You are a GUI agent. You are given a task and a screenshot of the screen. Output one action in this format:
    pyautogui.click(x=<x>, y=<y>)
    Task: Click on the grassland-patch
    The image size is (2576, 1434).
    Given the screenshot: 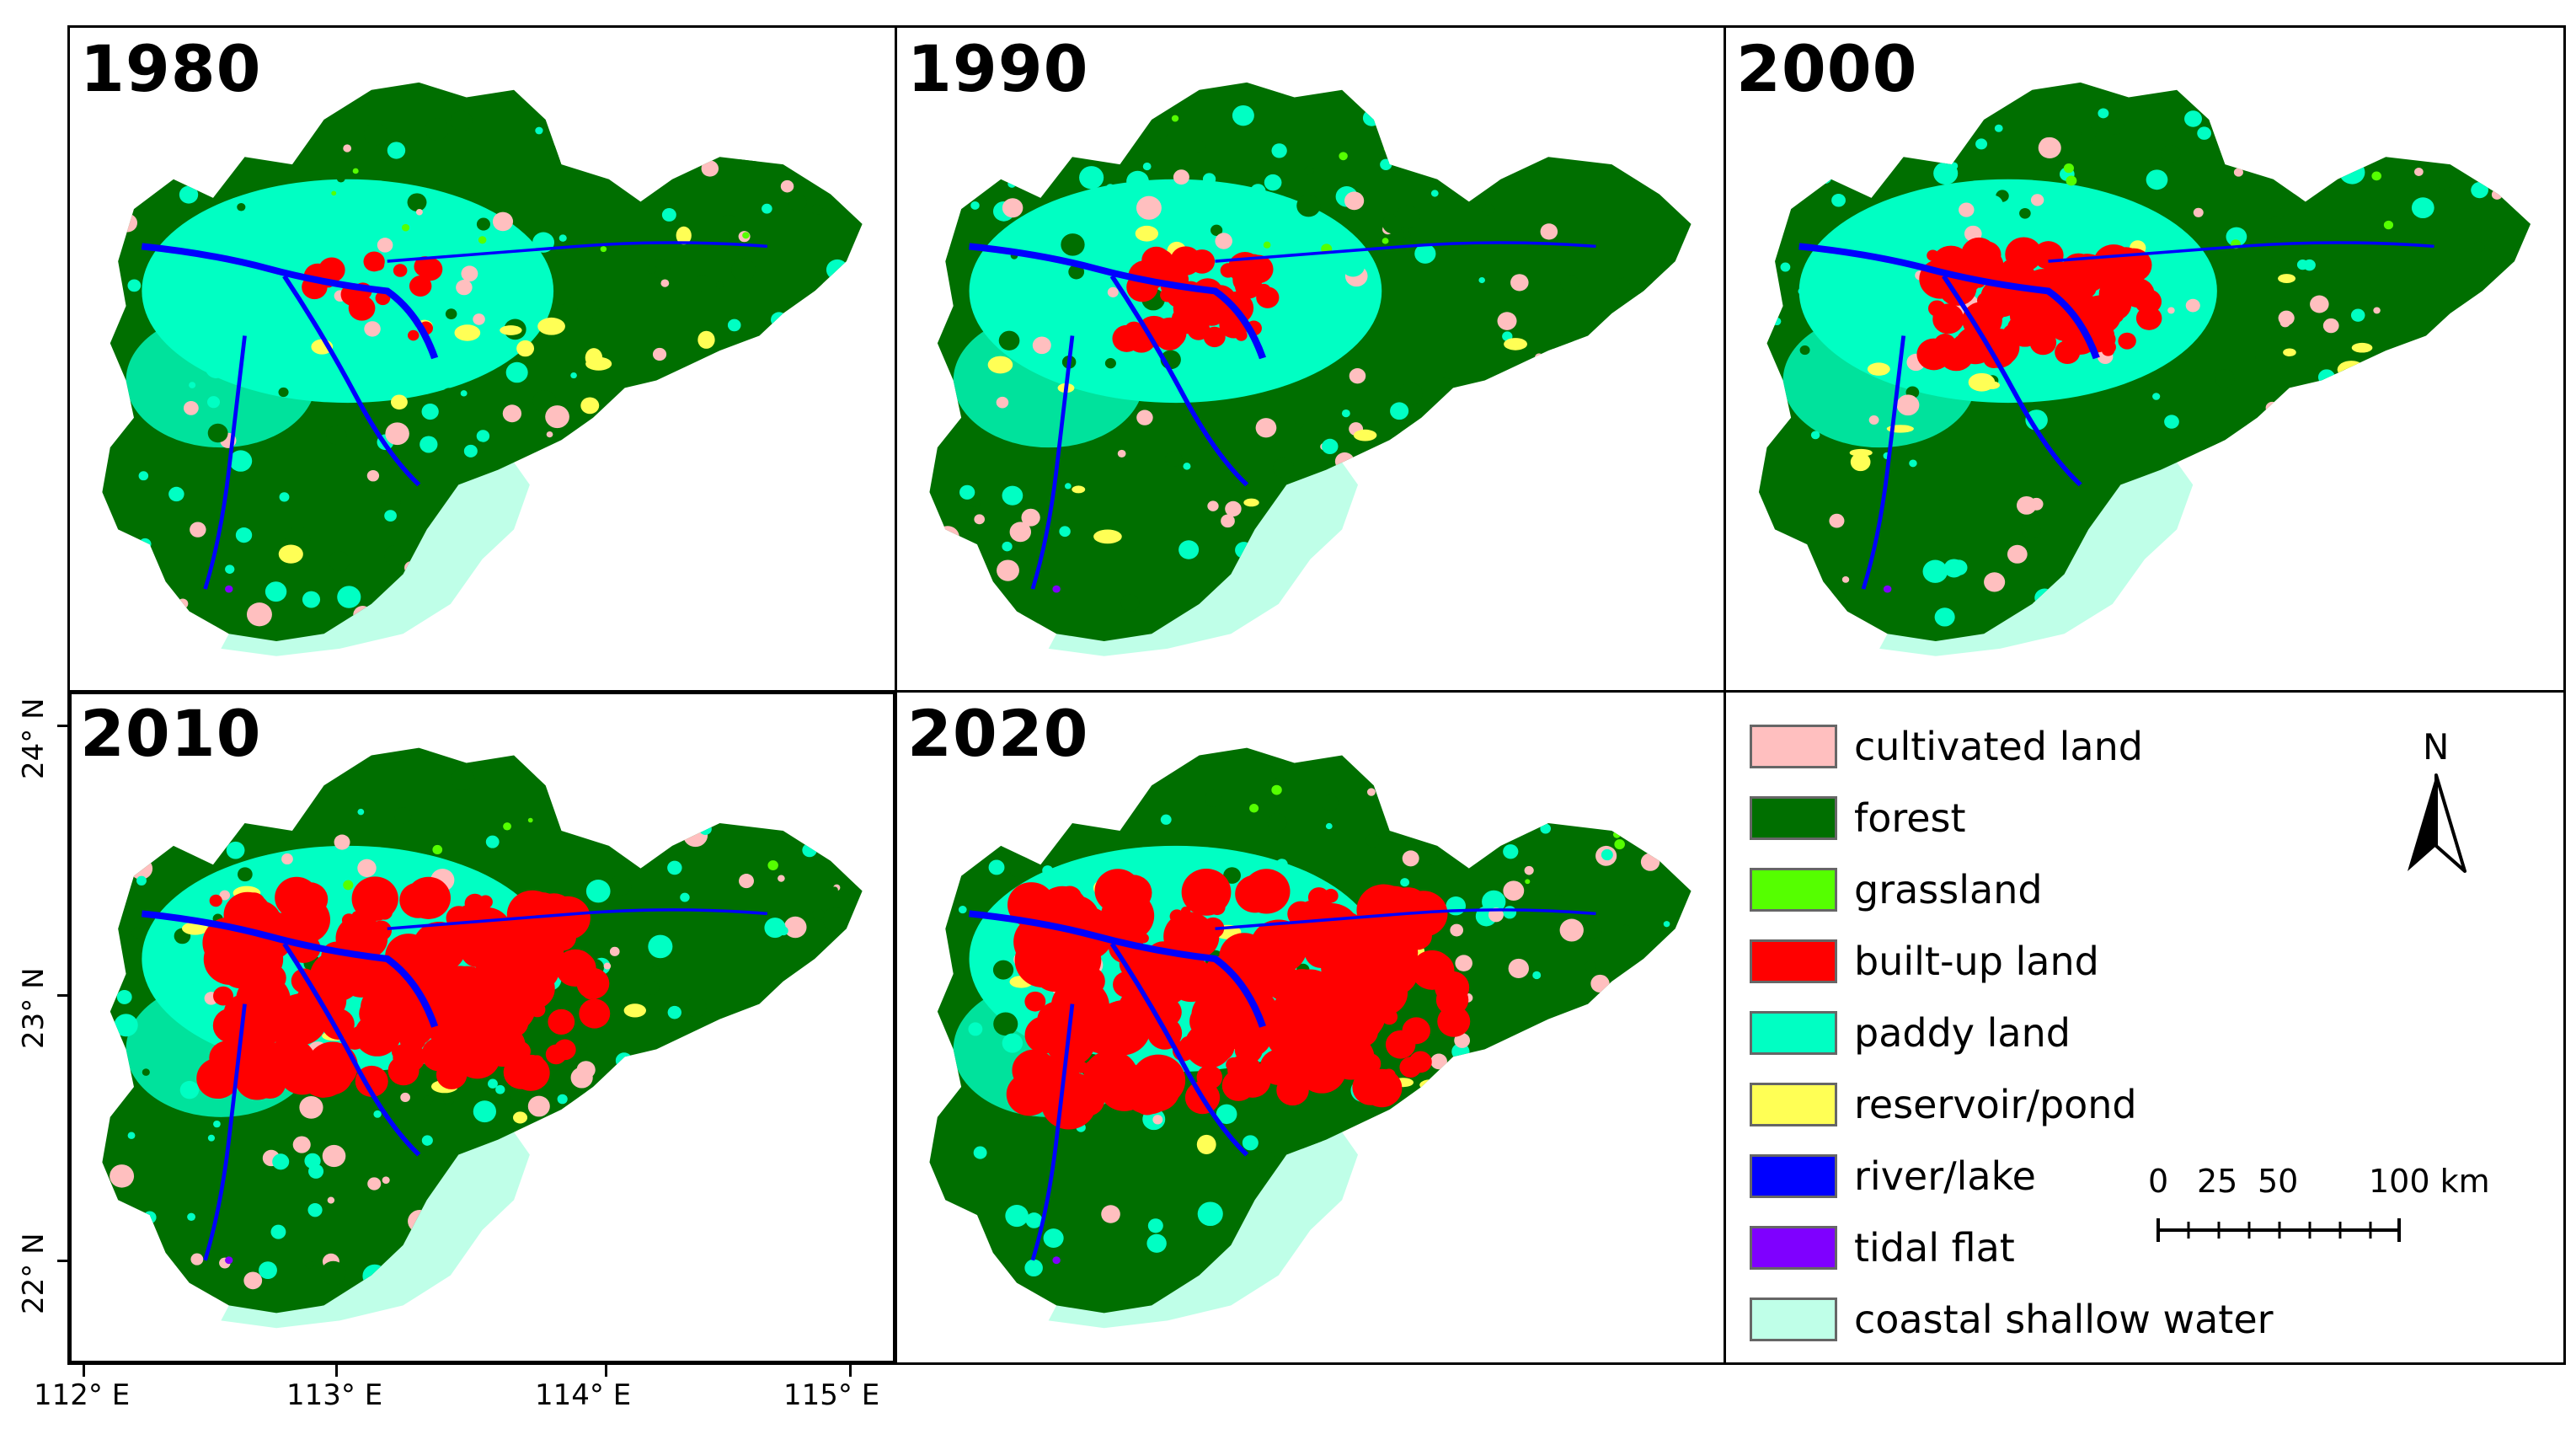 What is the action you would take?
    pyautogui.click(x=603, y=249)
    